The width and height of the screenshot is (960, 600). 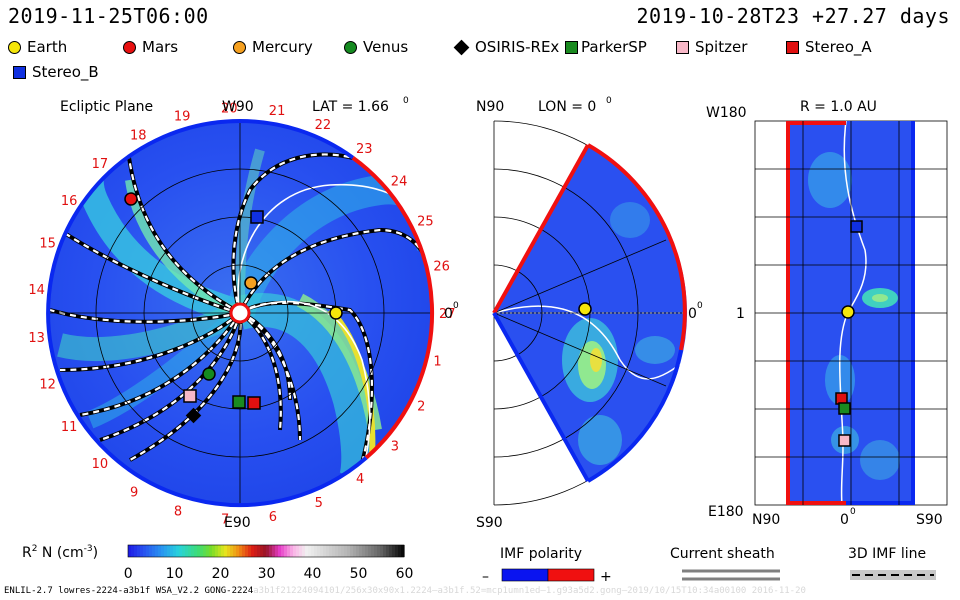 I want to click on carrington-tick-10: 10, so click(x=100, y=464).